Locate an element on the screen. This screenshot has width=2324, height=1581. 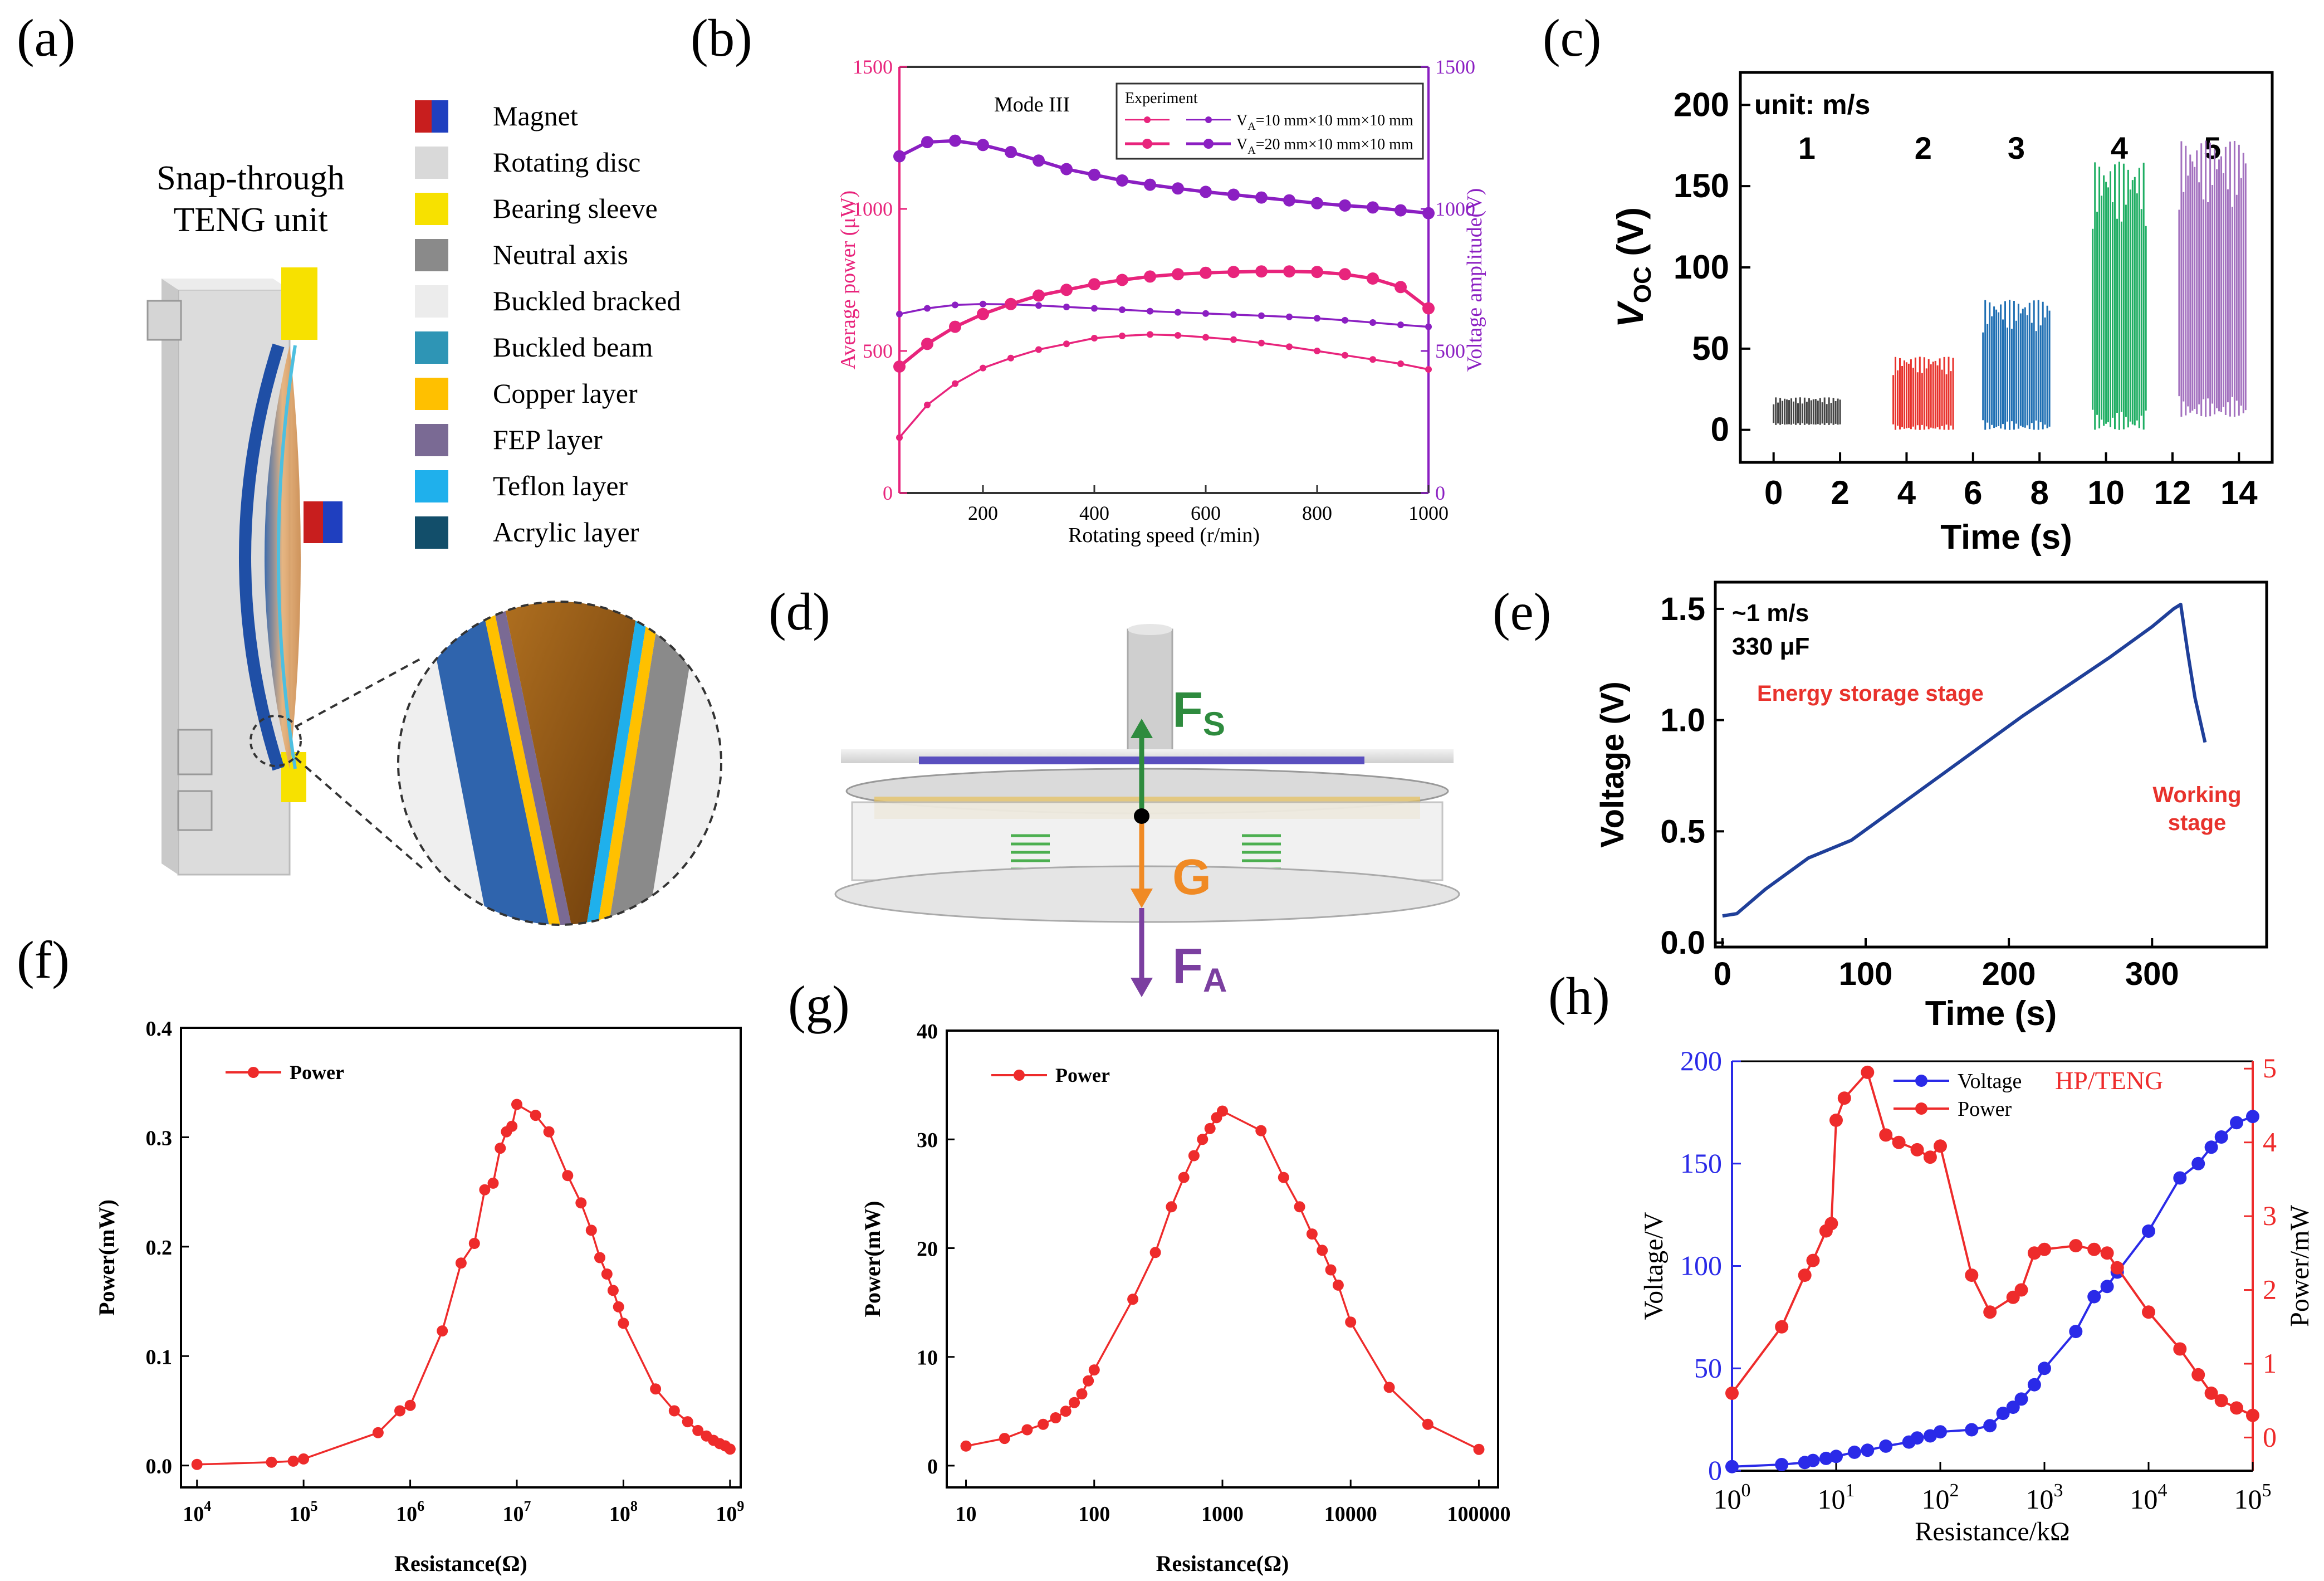
force-g-head is located at coordinates (1142, 898).